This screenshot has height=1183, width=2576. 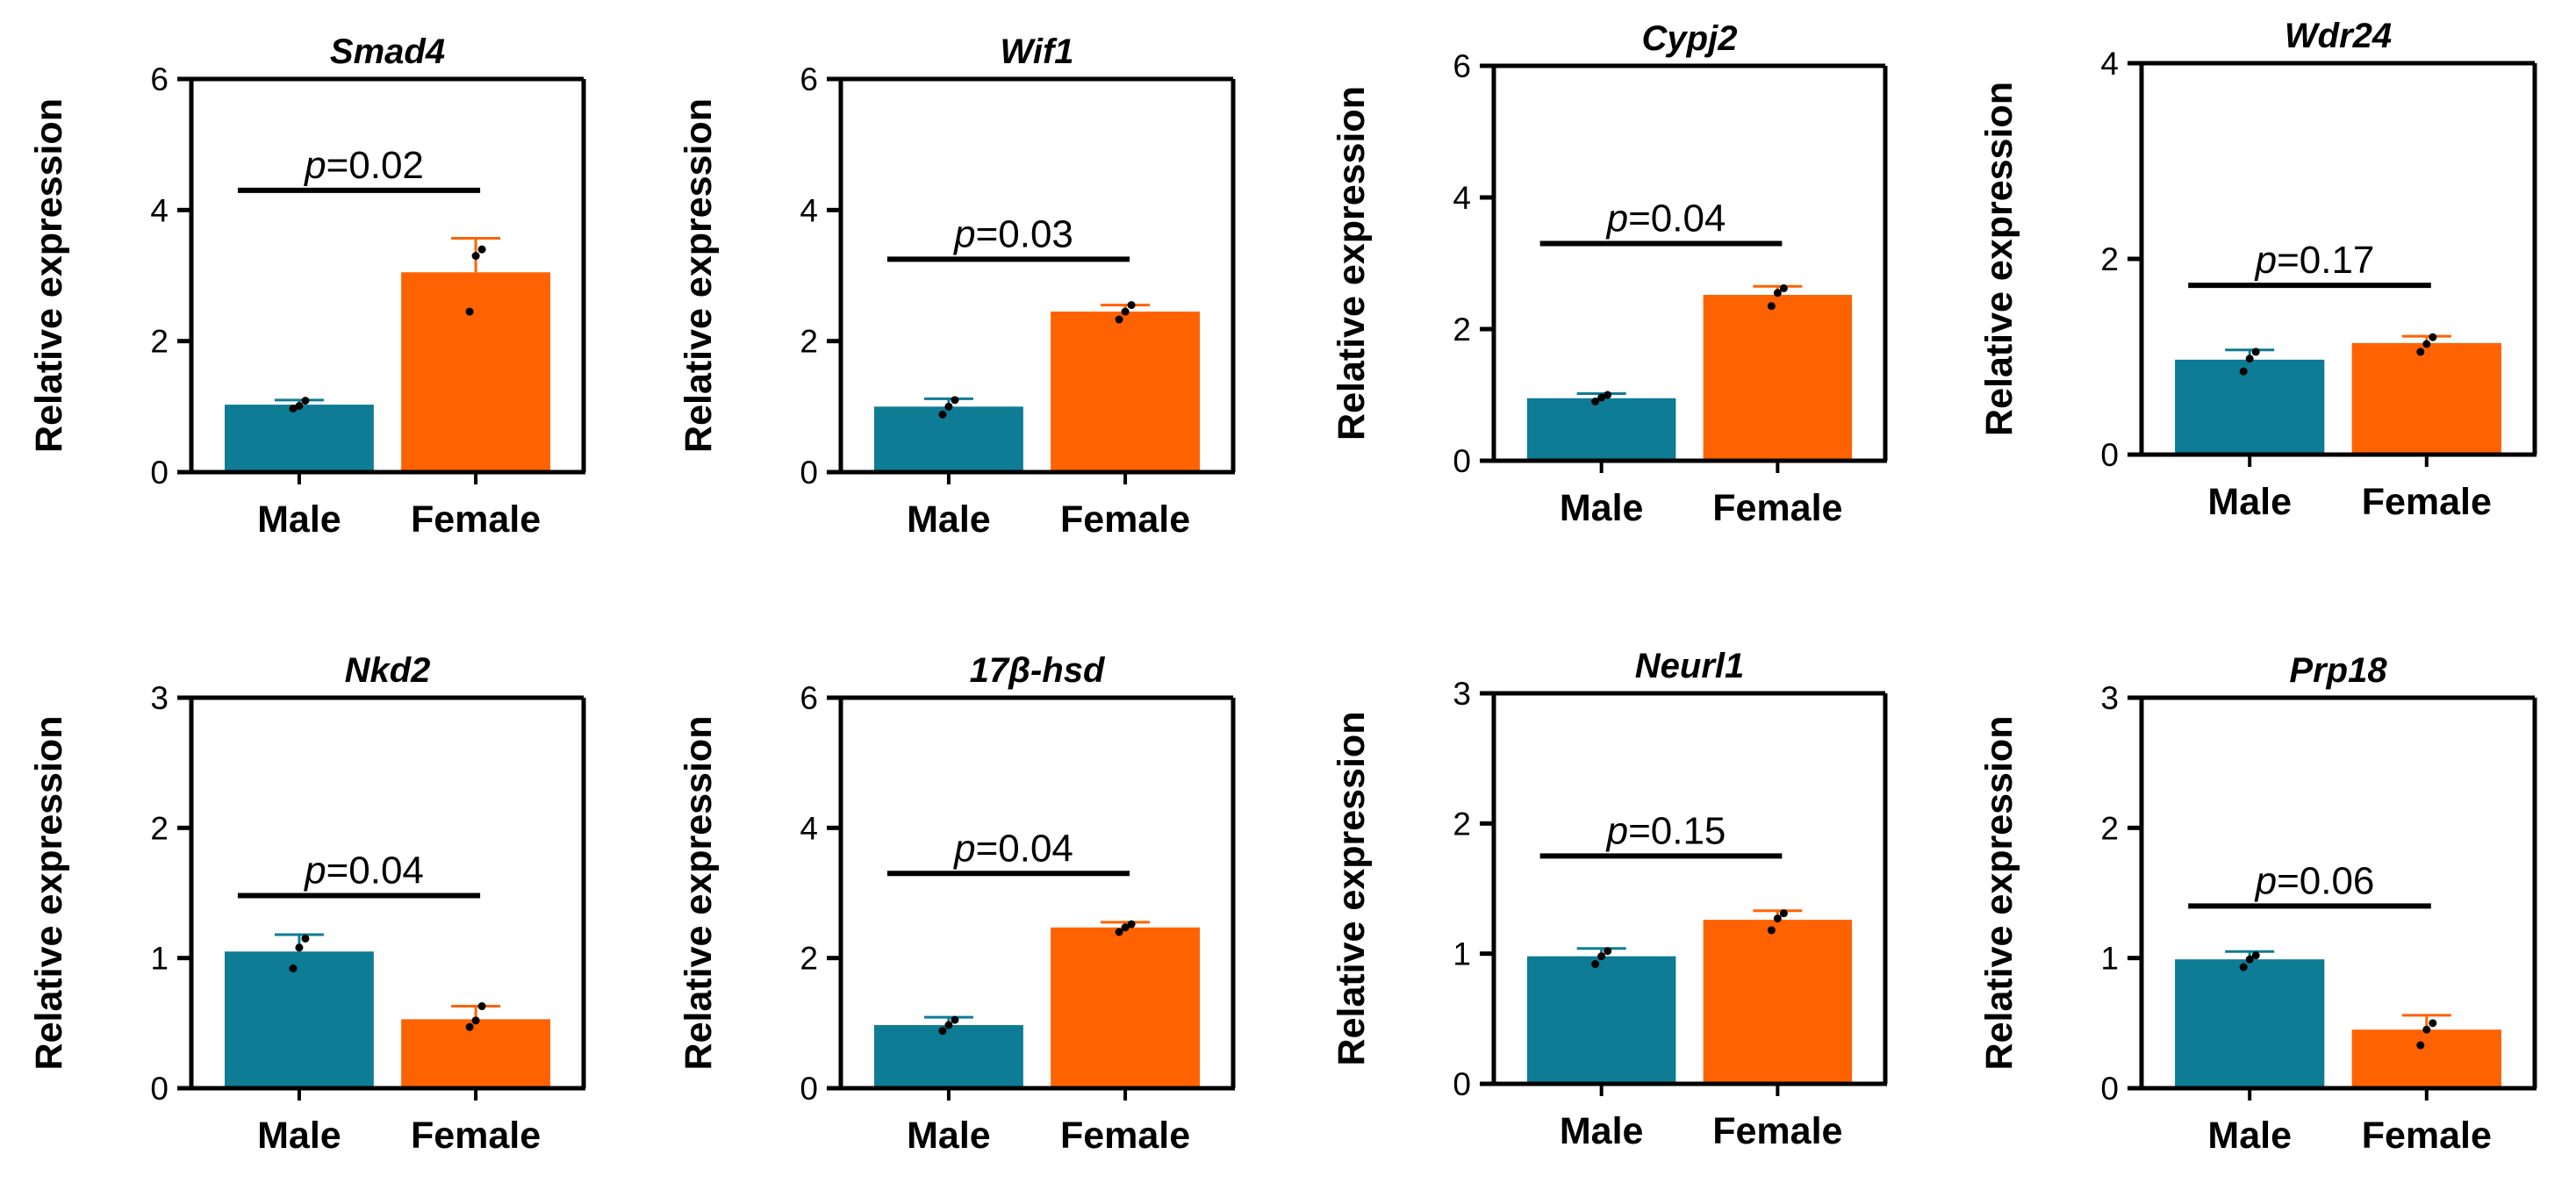 I want to click on panel-title: Wdr24, so click(x=2338, y=36).